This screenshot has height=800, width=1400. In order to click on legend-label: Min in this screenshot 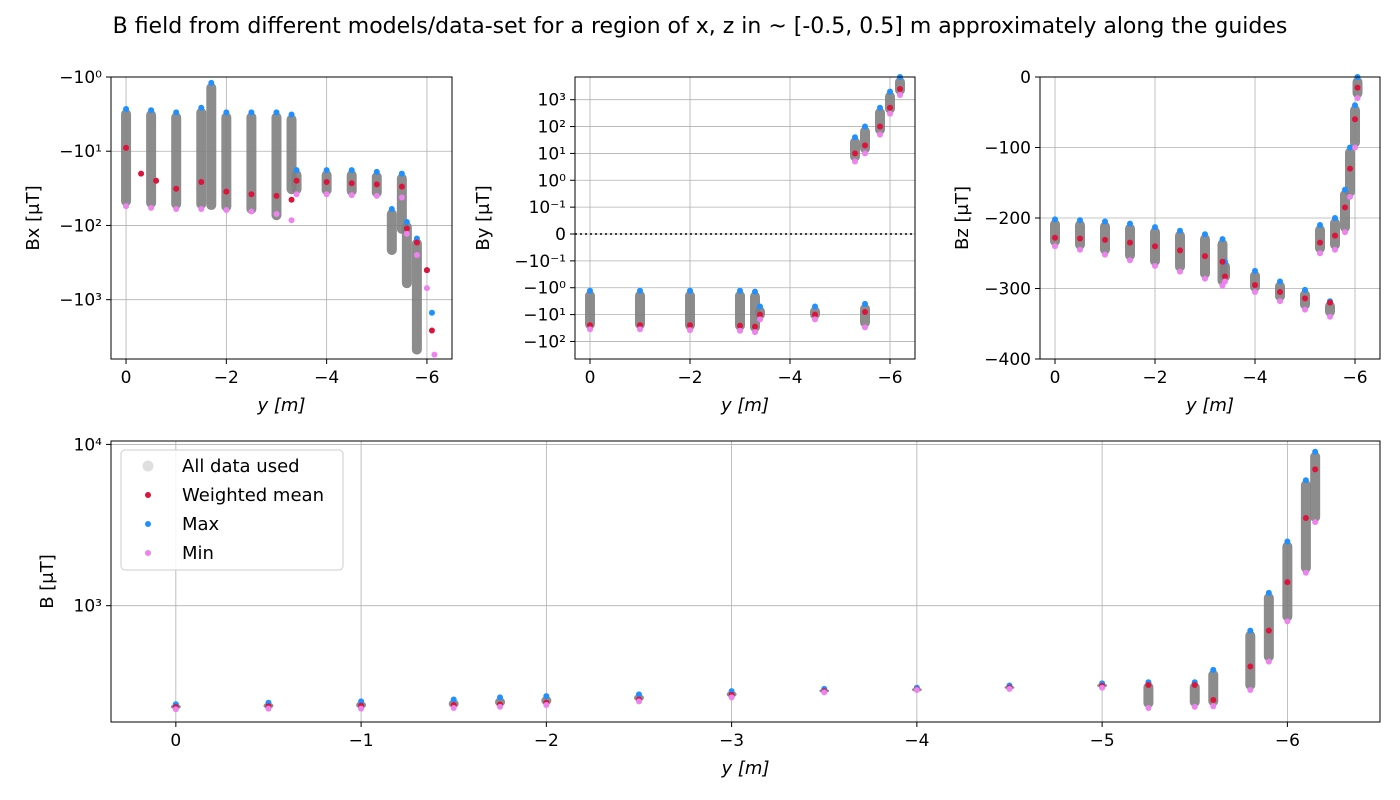, I will do `click(198, 553)`.